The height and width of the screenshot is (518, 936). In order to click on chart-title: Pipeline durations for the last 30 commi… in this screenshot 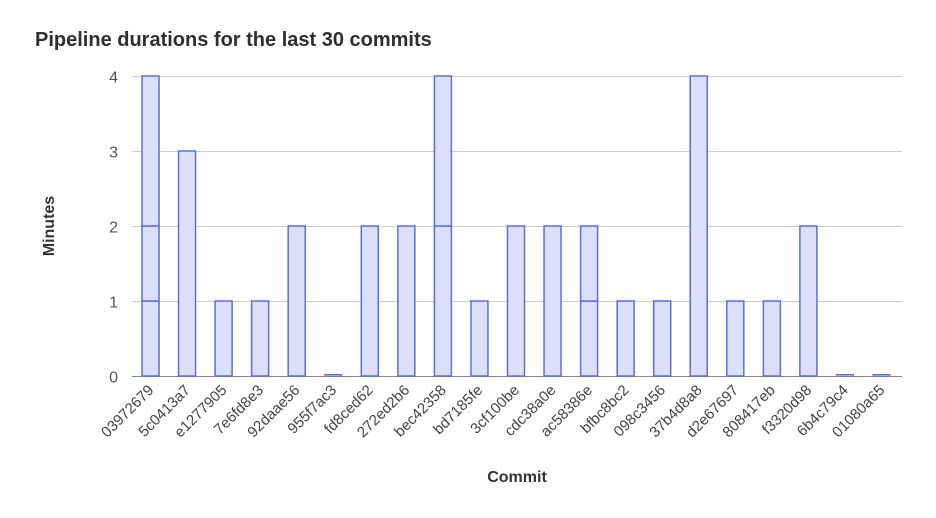, I will do `click(233, 40)`.